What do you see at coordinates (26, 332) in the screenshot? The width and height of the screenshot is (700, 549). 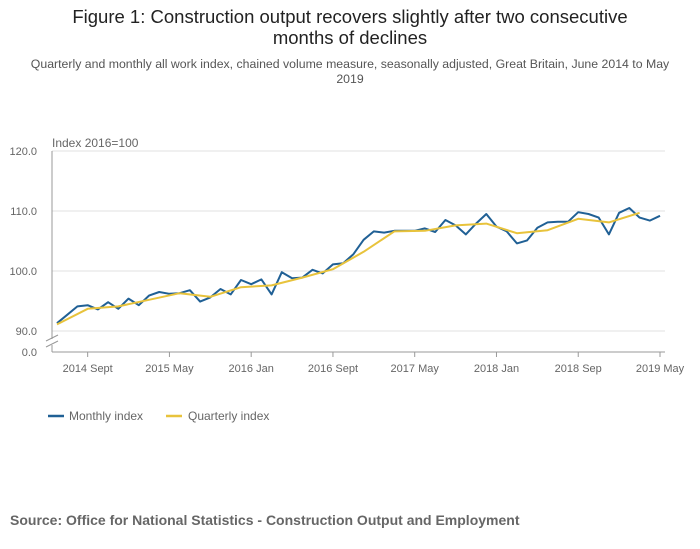 I see `y-tick-label: 90.0` at bounding box center [26, 332].